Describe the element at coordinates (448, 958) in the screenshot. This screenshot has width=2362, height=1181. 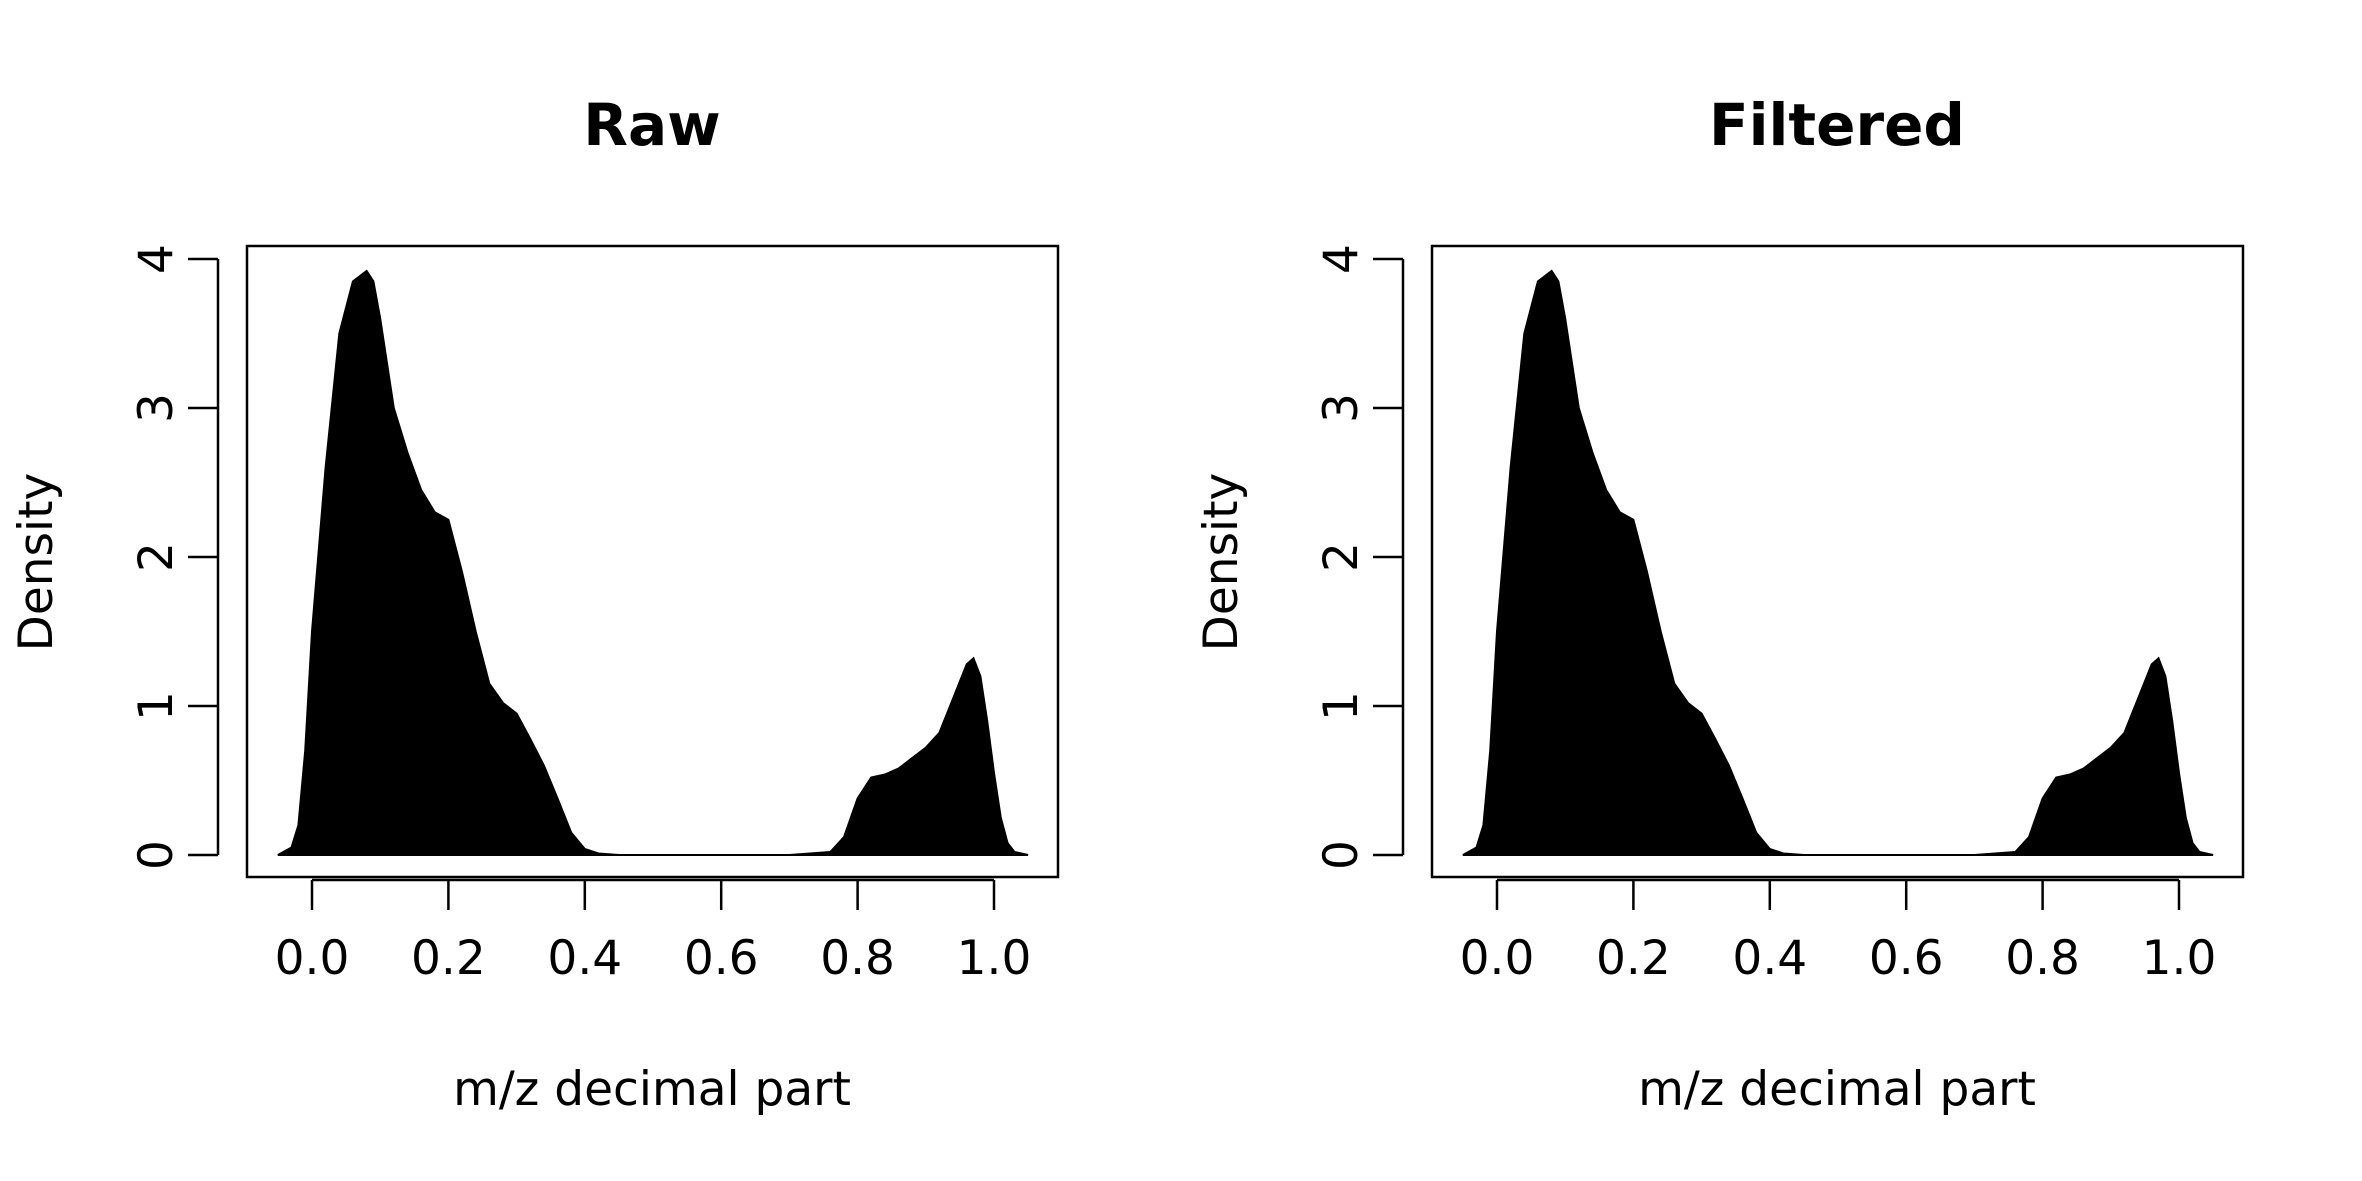
I see `x-tick-label-raw: 0.2` at that location.